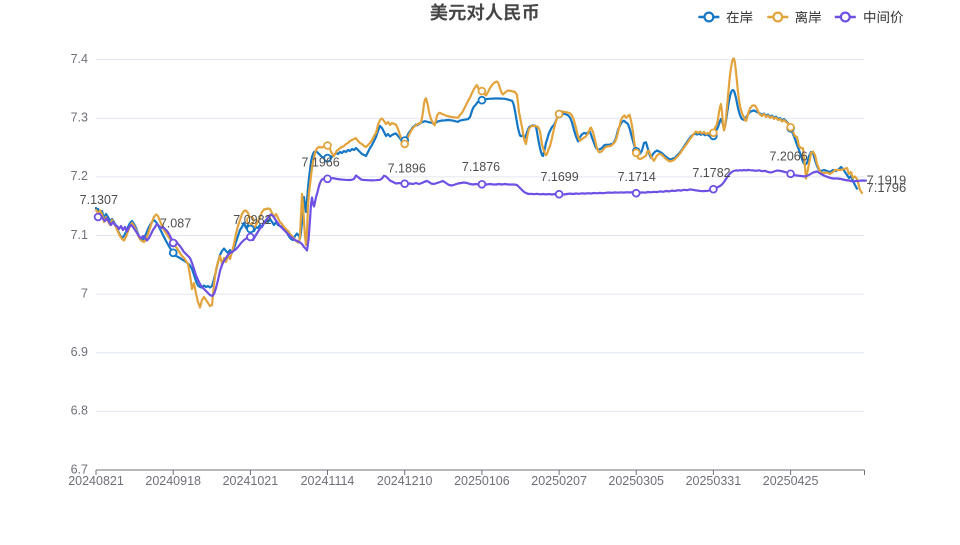 This screenshot has height=545, width=960. Describe the element at coordinates (559, 481) in the screenshot. I see `svg-text: 20250207` at that location.